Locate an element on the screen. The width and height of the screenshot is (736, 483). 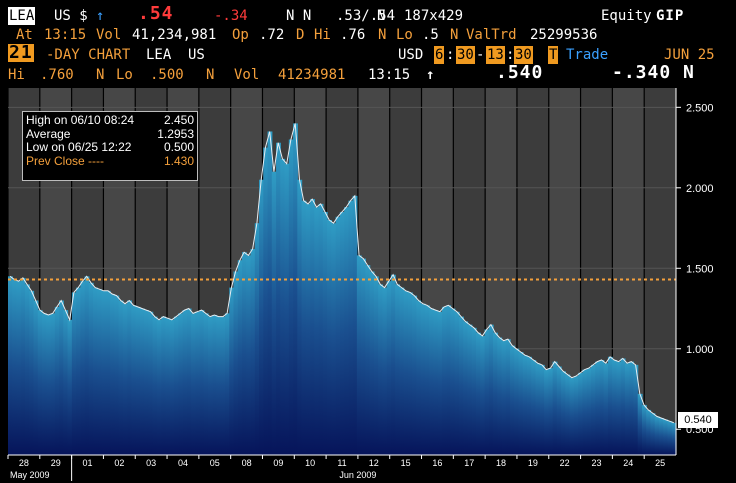
vol-label-2: Vol is located at coordinates (247, 75).